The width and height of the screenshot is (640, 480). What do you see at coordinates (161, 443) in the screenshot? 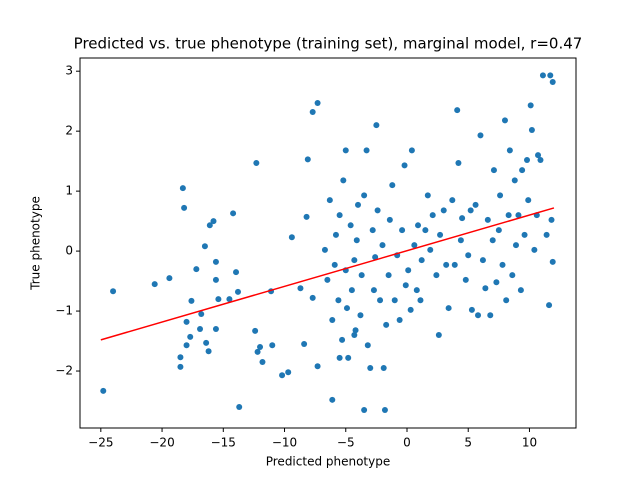
I see `x-tick-label: −20` at bounding box center [161, 443].